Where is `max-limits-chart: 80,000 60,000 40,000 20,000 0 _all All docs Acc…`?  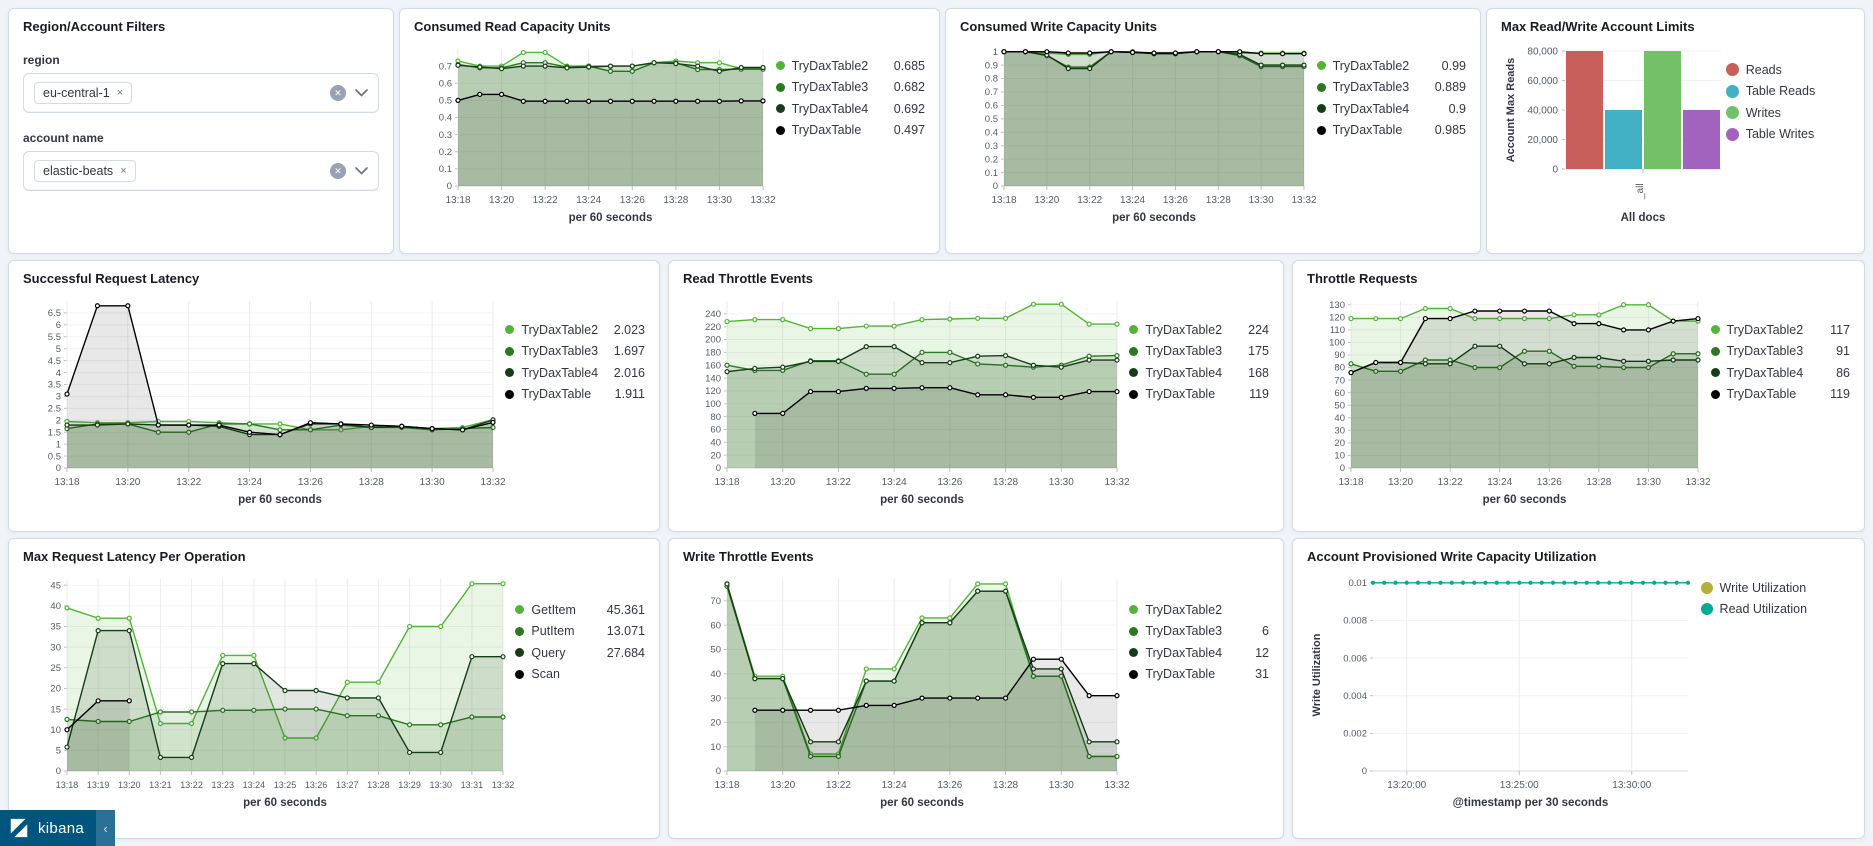
max-limits-chart: 80,000 60,000 40,000 20,000 0 _all All docs Acc… is located at coordinates (1613, 134).